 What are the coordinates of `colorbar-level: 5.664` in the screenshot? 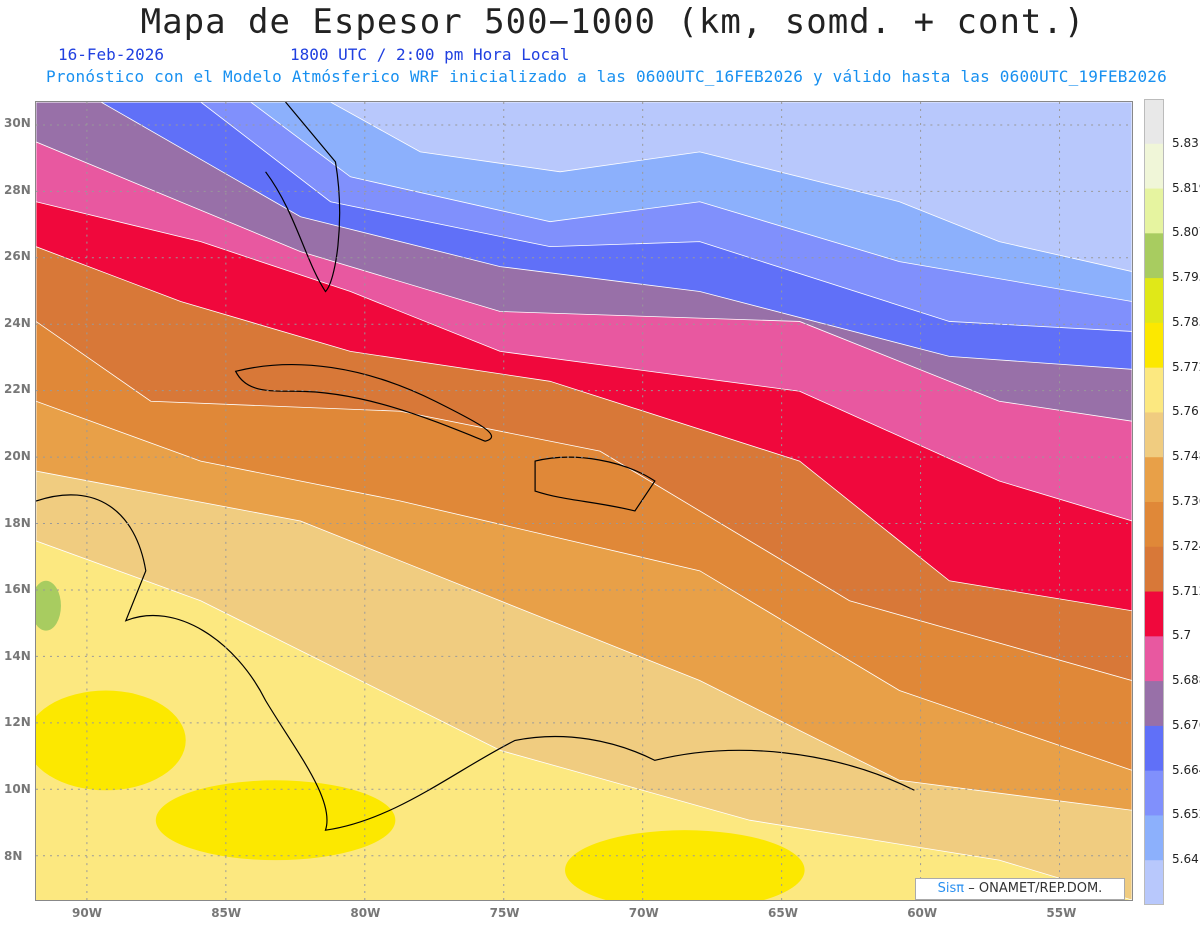 It's located at (1186, 769).